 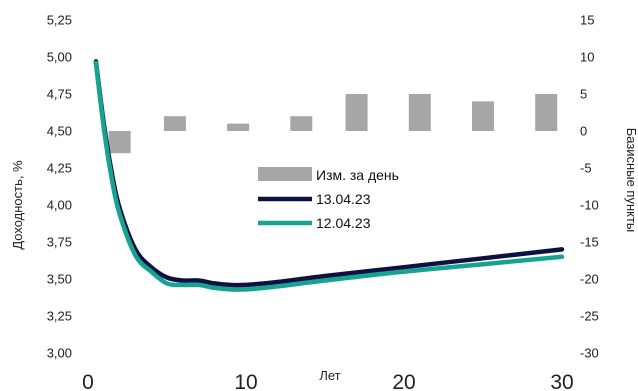 What do you see at coordinates (587, 57) in the screenshot?
I see `y-right-tick-label: 10` at bounding box center [587, 57].